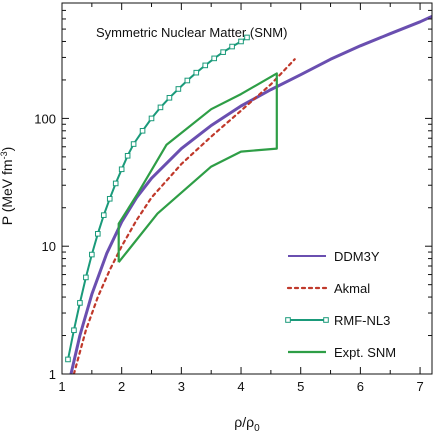  Describe the element at coordinates (7, 192) in the screenshot. I see `y-axis-title-main: P (MeV fm` at that location.